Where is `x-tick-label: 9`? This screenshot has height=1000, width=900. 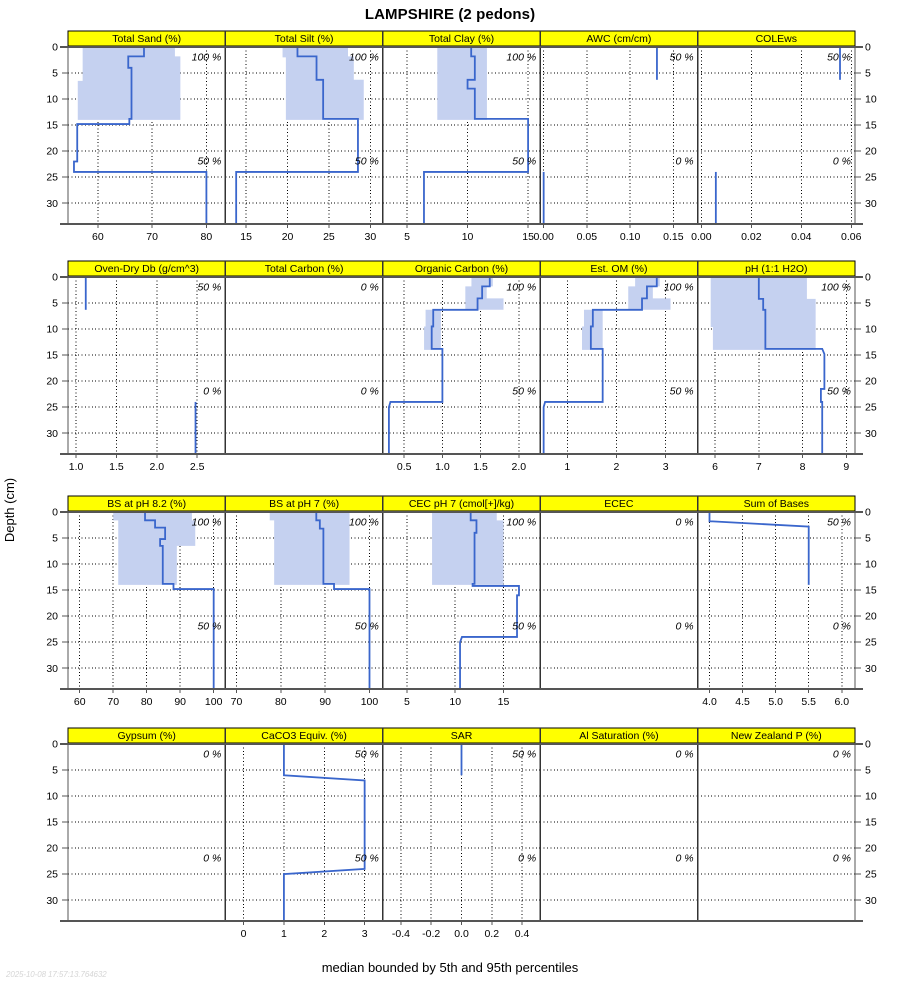
x-tick-label: 9 is located at coordinates (846, 467).